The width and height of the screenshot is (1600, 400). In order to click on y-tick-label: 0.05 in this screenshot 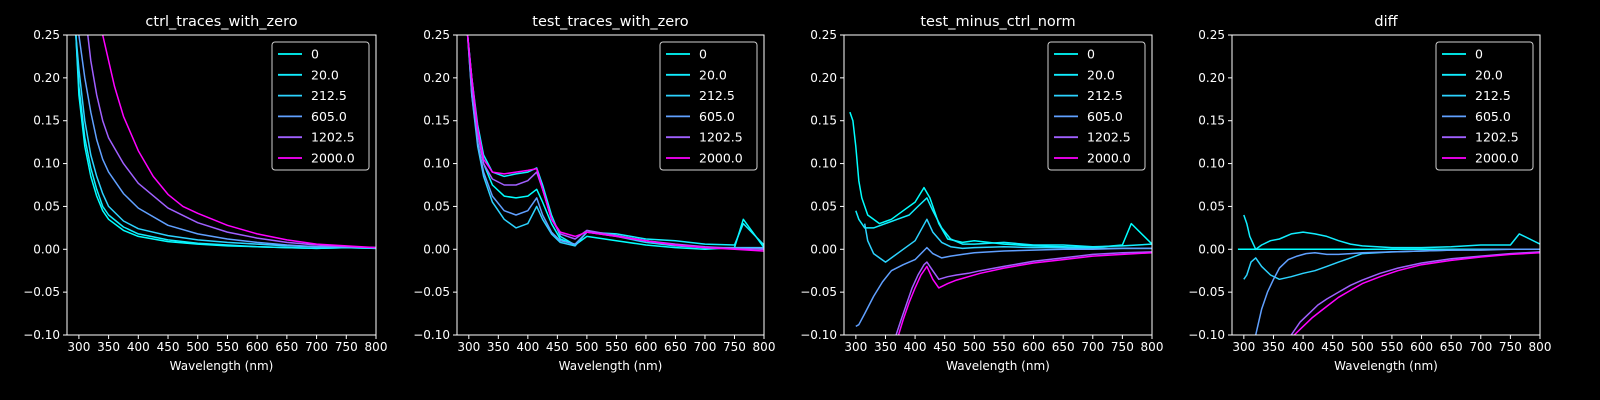, I will do `click(436, 206)`.